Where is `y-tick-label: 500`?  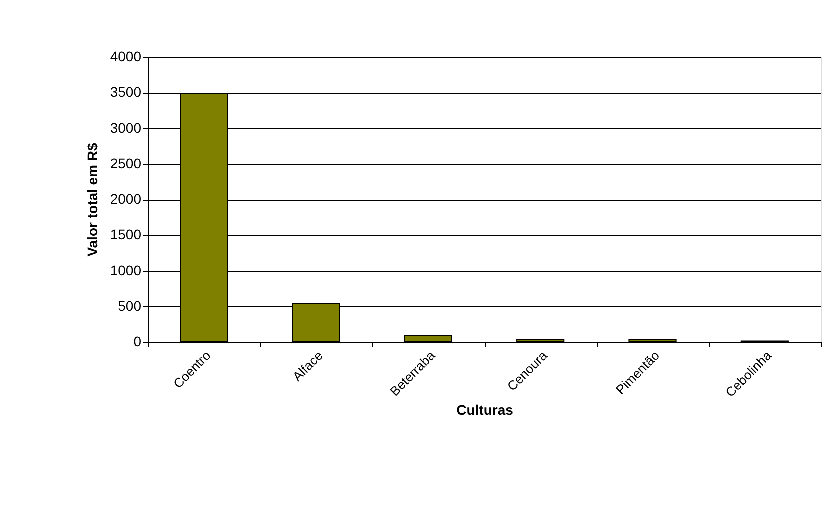
y-tick-label: 500 is located at coordinates (130, 306).